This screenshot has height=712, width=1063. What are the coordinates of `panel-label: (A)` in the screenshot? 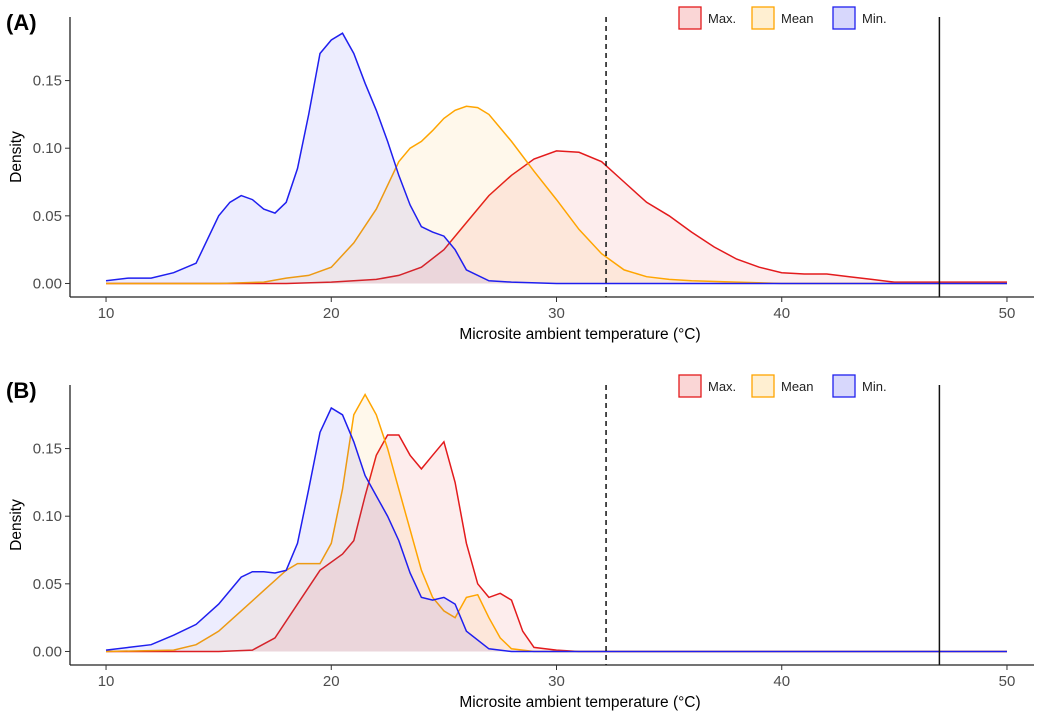 It's located at (21, 22).